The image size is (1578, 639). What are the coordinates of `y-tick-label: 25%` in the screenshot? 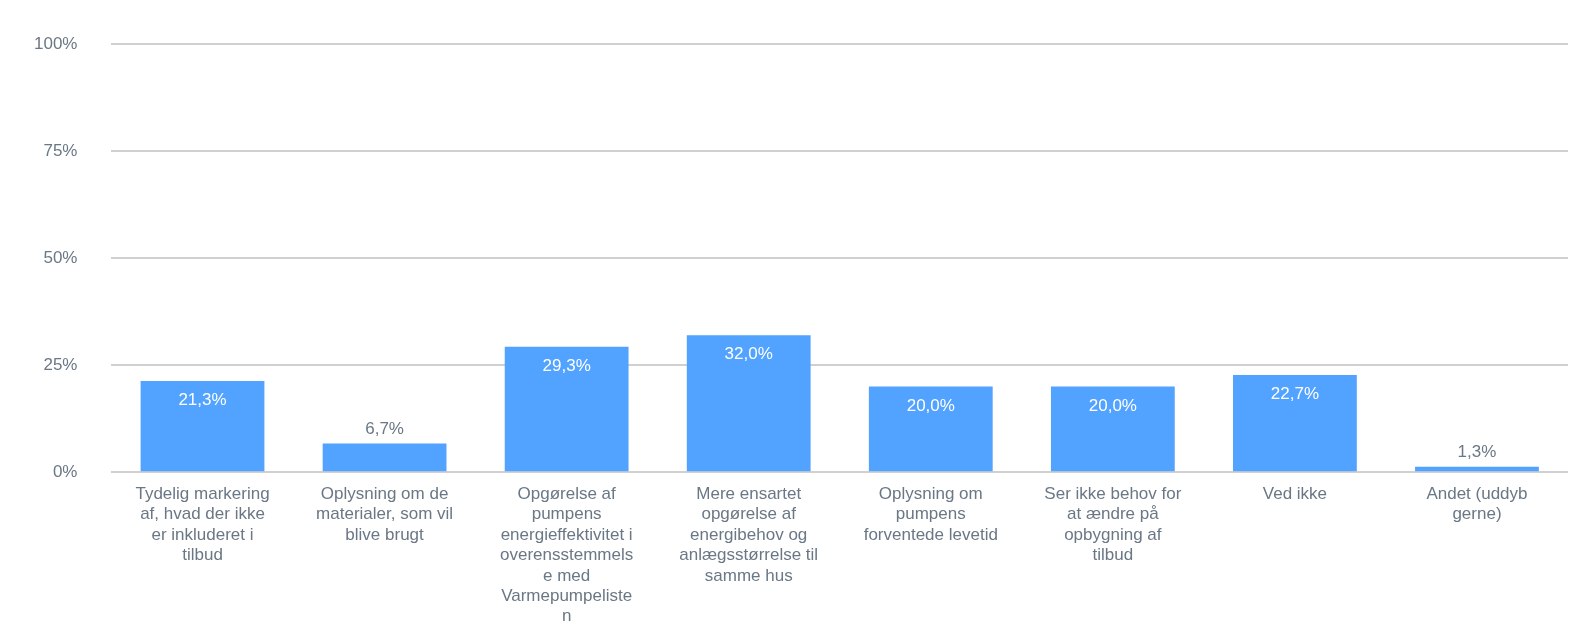 It's located at (60, 364).